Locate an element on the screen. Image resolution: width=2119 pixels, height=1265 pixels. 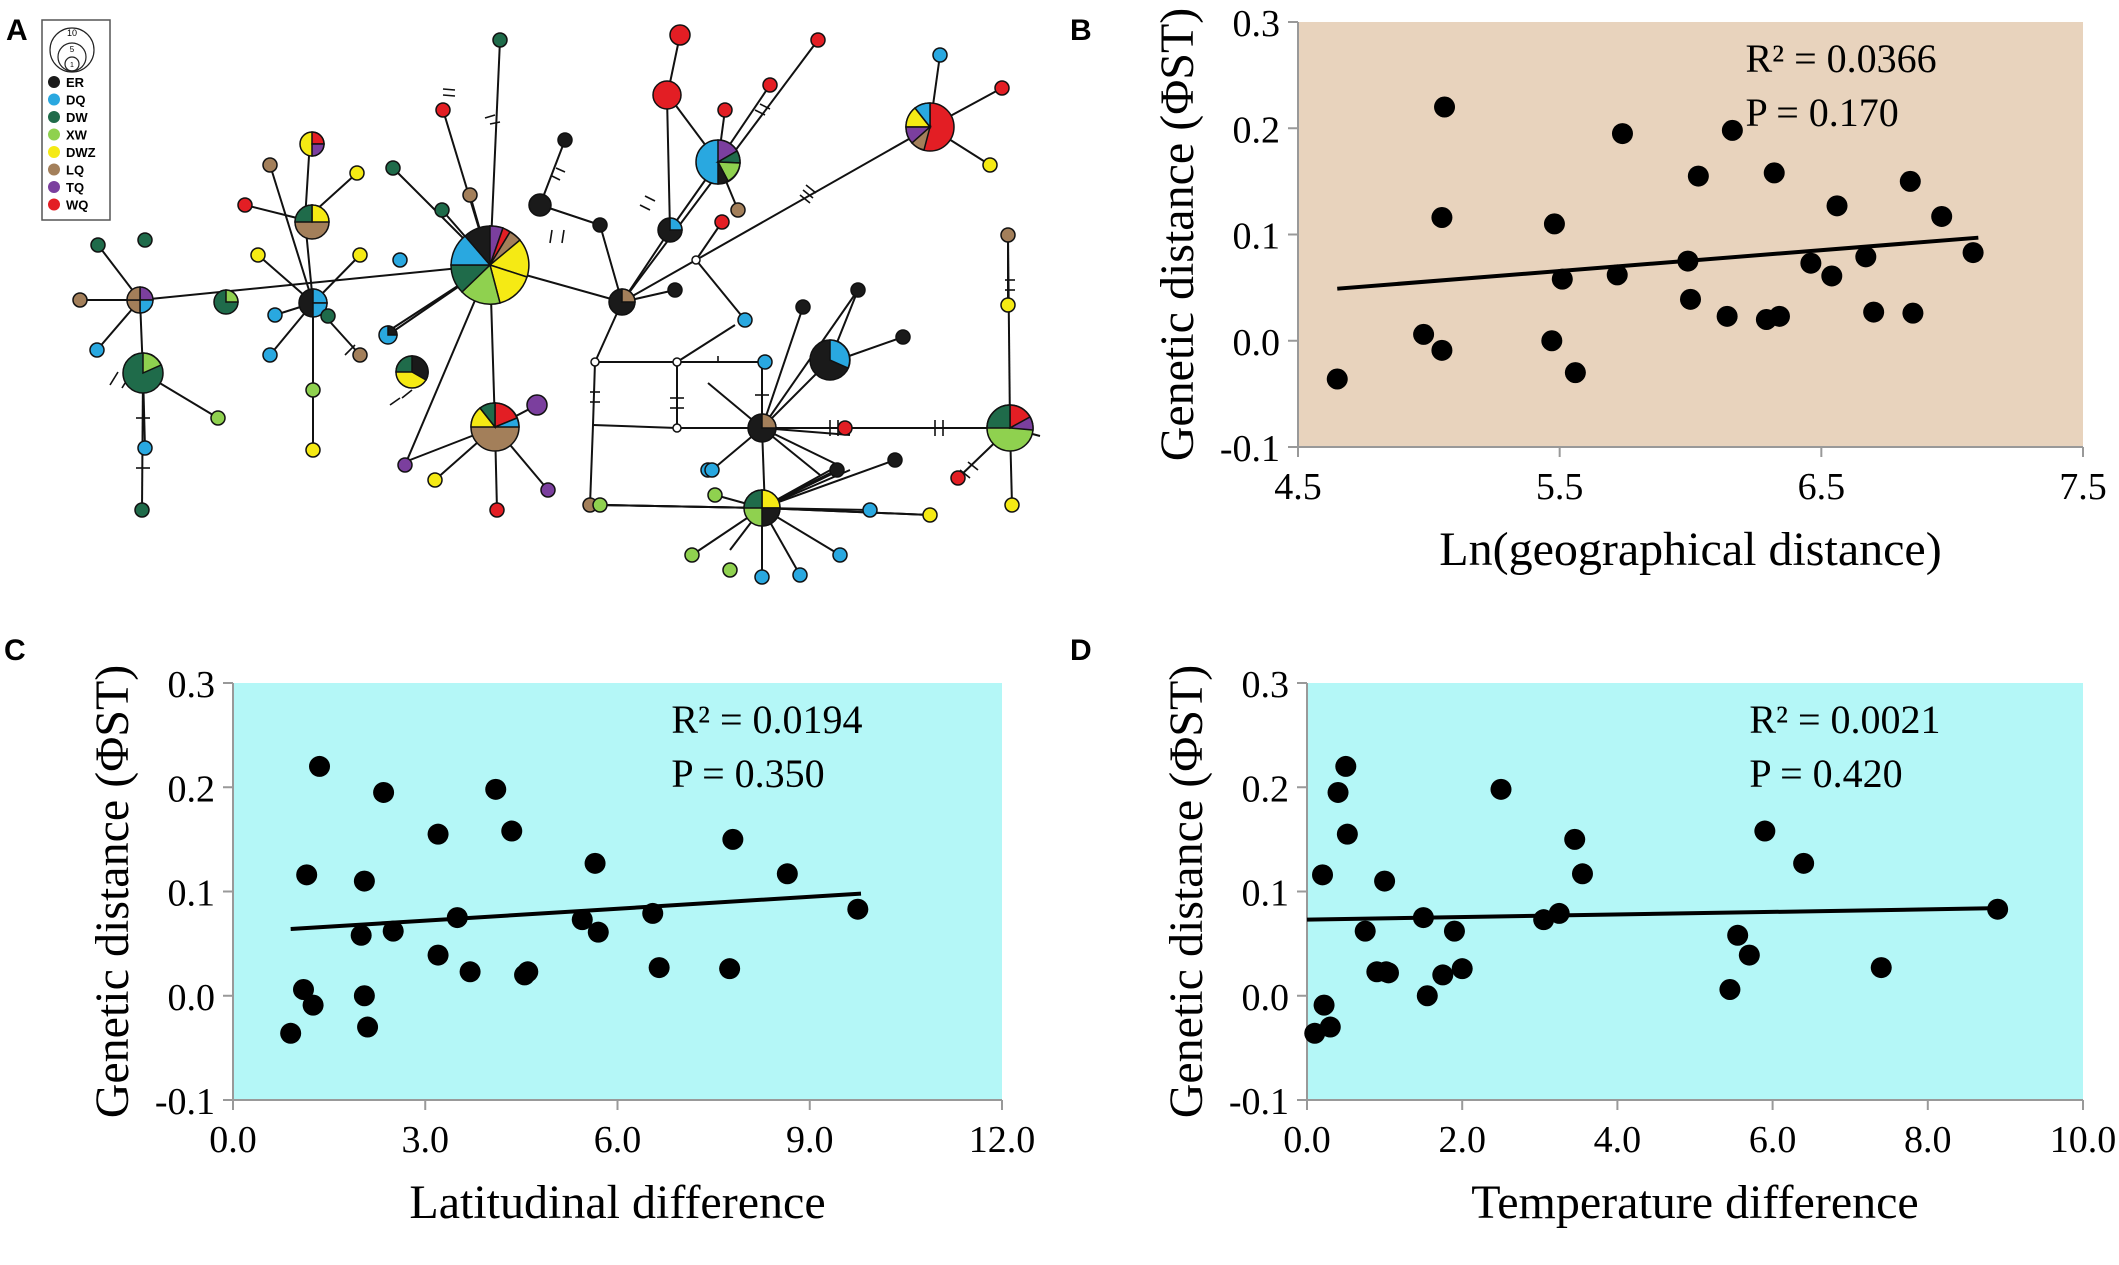
y-tick-label-d: 0.1 is located at coordinates (1266, 894).